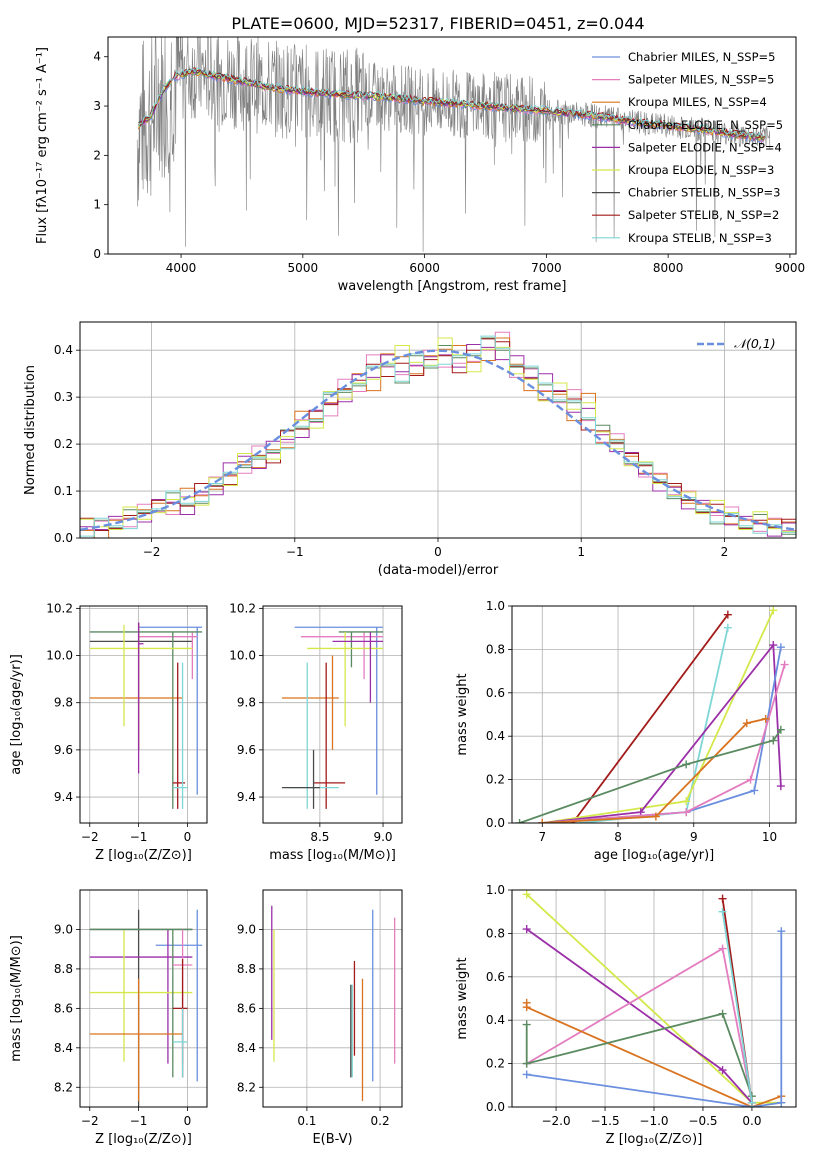  Describe the element at coordinates (188, 1121) in the screenshot. I see `mass-vs-Z-xtick-label: 0` at that location.